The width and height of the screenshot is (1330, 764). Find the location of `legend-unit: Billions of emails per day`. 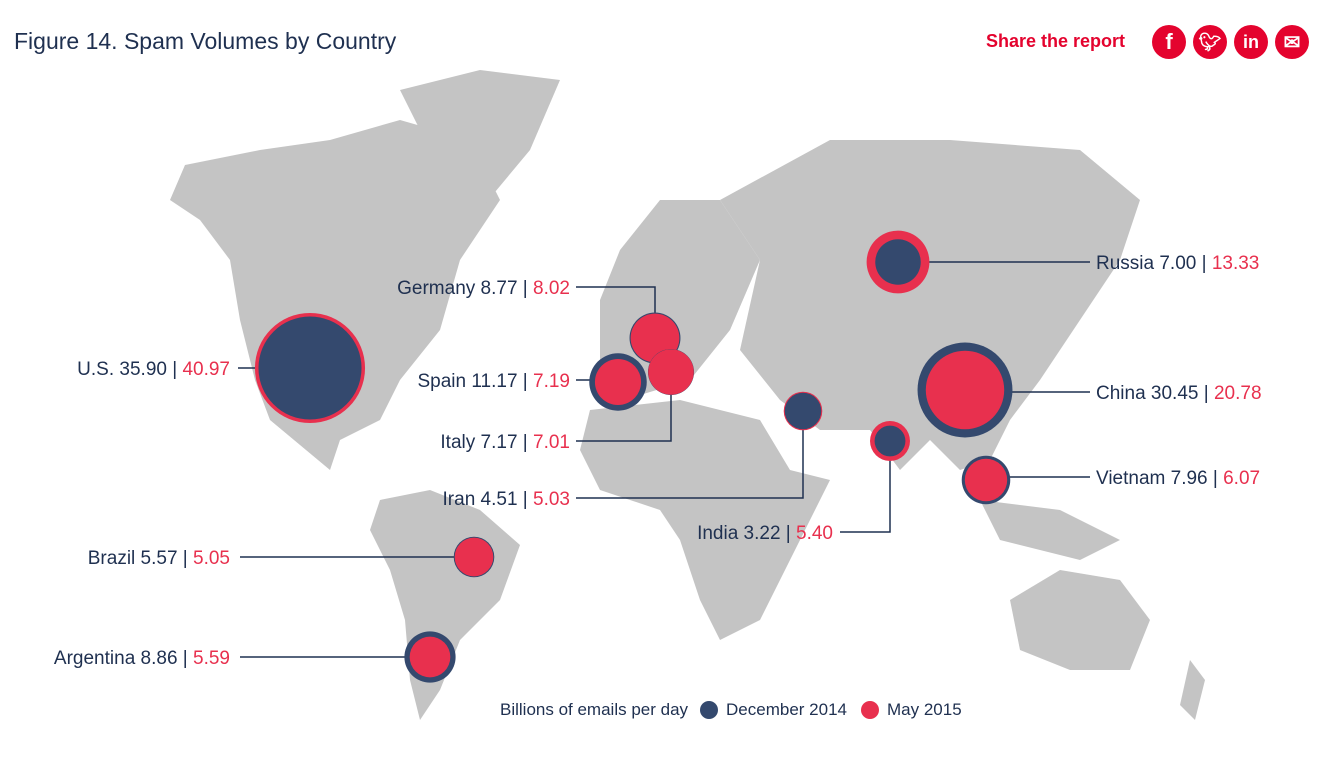

legend-unit: Billions of emails per day is located at coordinates (594, 709).